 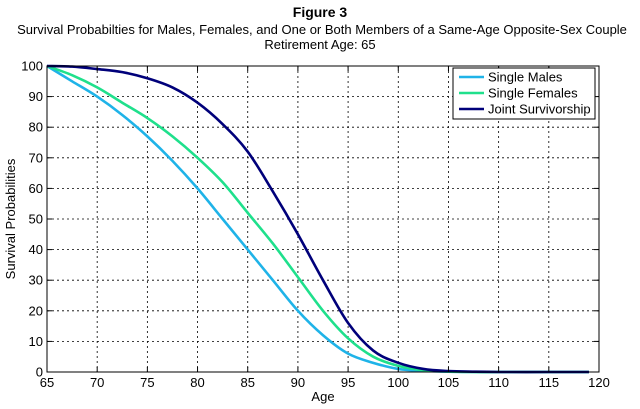 I want to click on legend-label-joint-survivorship: Joint Survivorship, so click(x=539, y=109).